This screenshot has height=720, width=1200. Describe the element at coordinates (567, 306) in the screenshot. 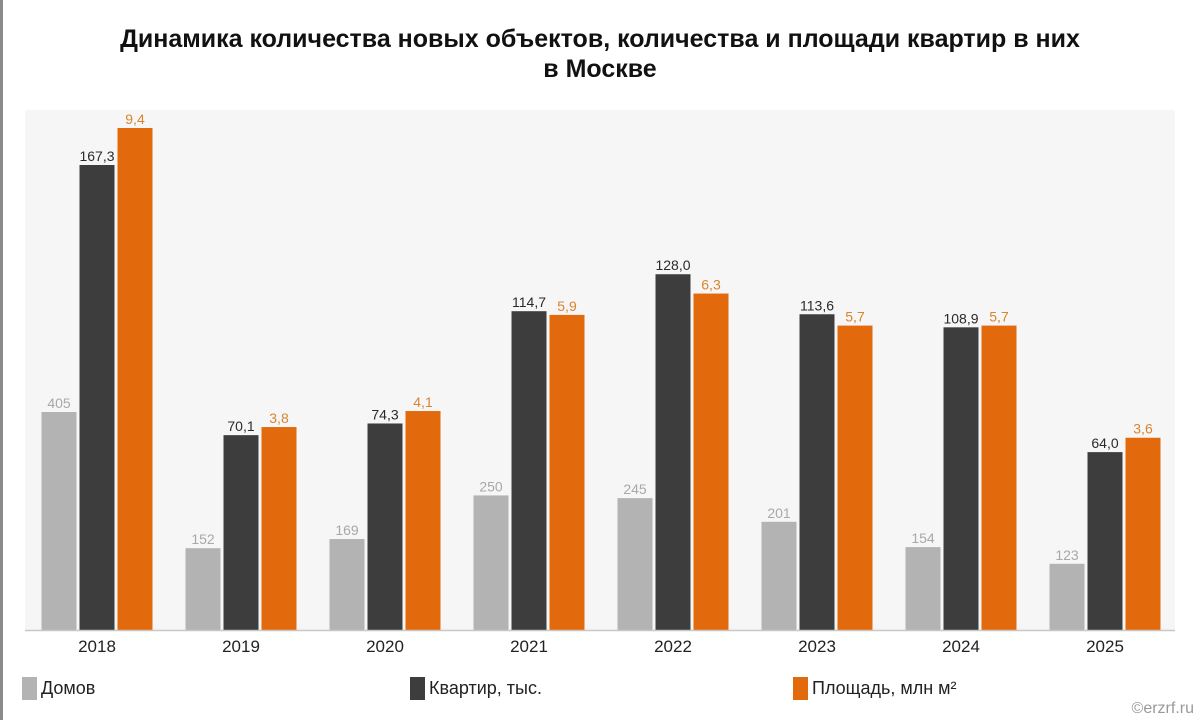

I see `data-label: 5,9` at that location.